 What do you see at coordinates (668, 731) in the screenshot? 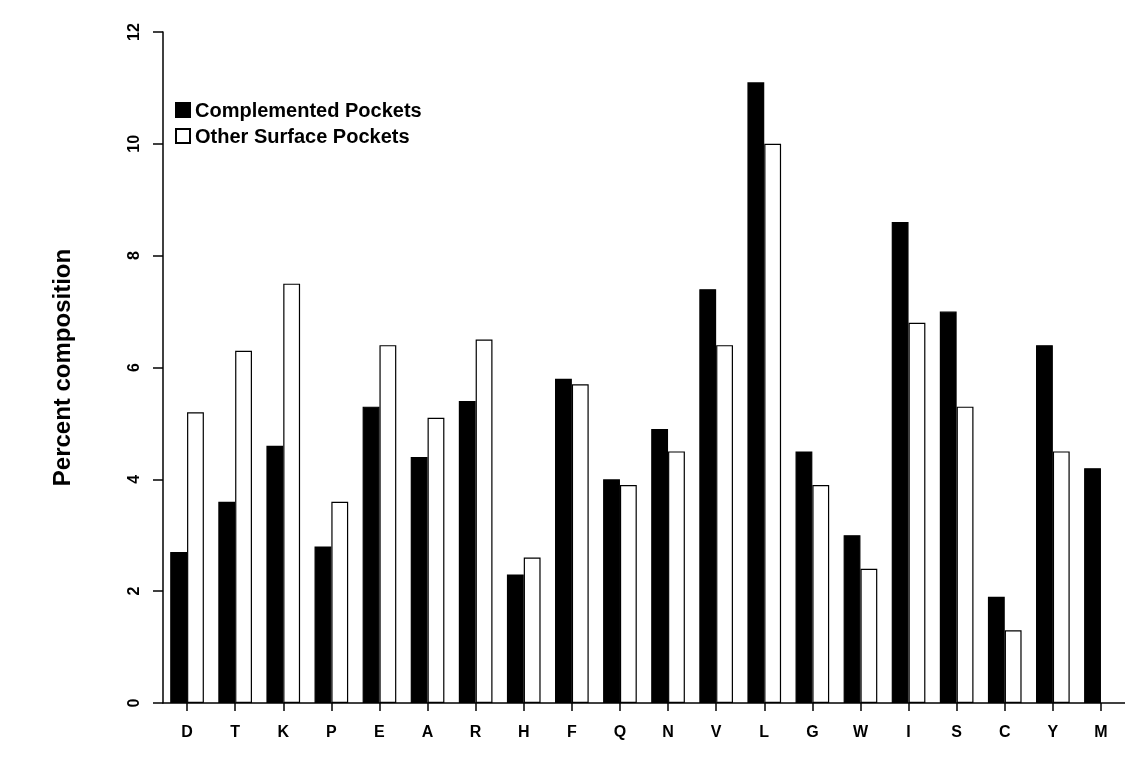
I see `x-tick-label: N` at bounding box center [668, 731].